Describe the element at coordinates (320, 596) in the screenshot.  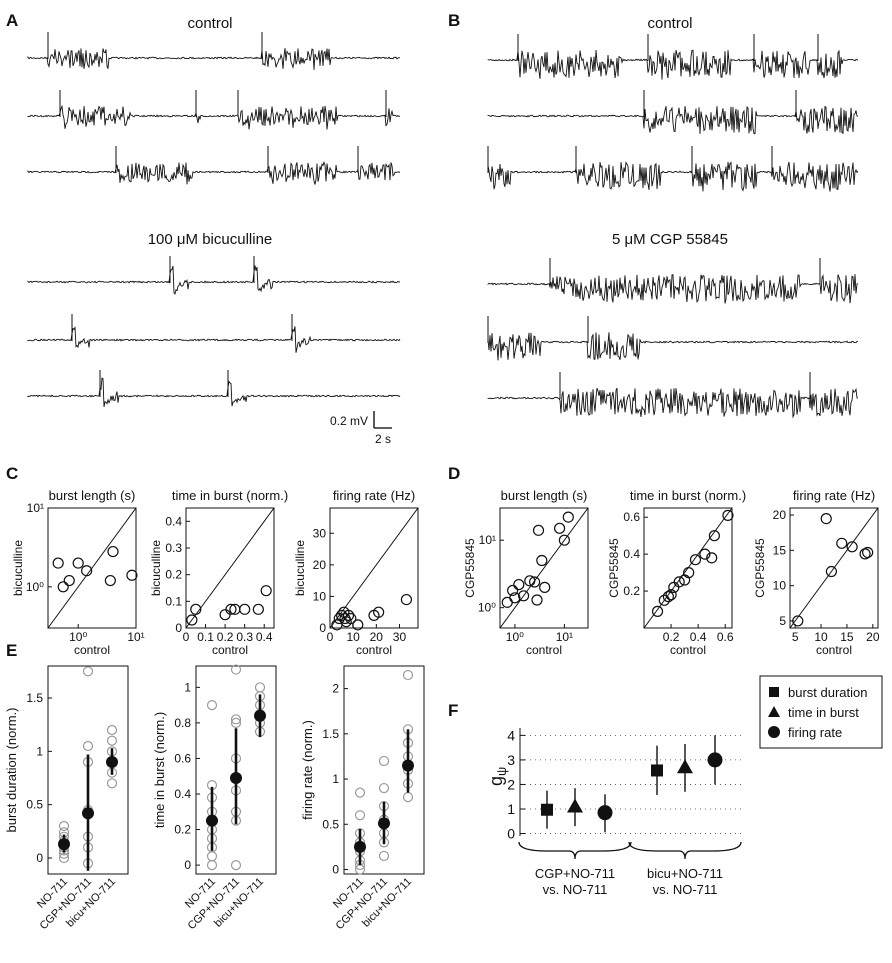
I see `y-tick-label: 10` at that location.